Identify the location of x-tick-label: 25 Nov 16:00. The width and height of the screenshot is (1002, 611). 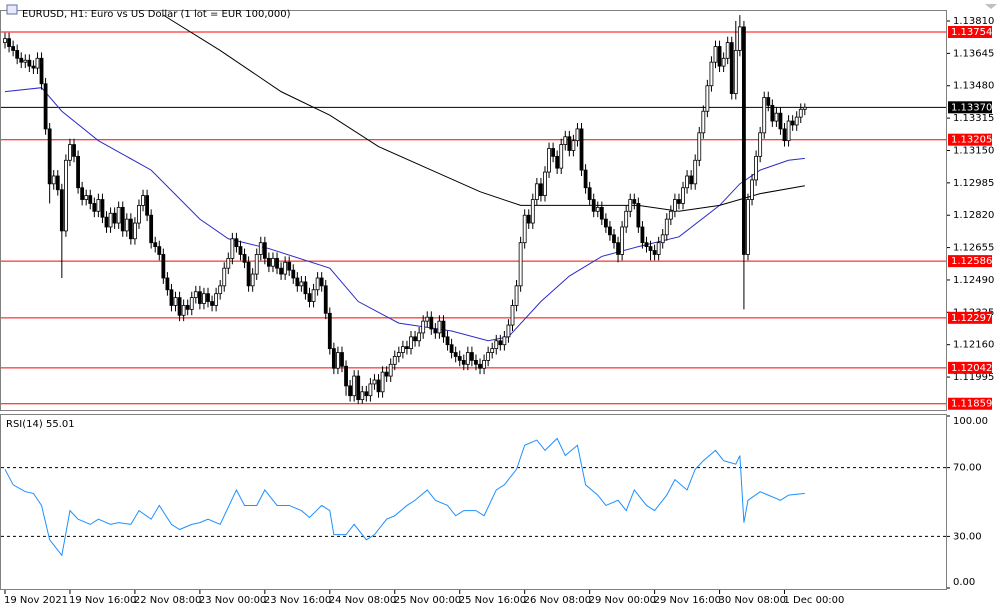
(492, 600).